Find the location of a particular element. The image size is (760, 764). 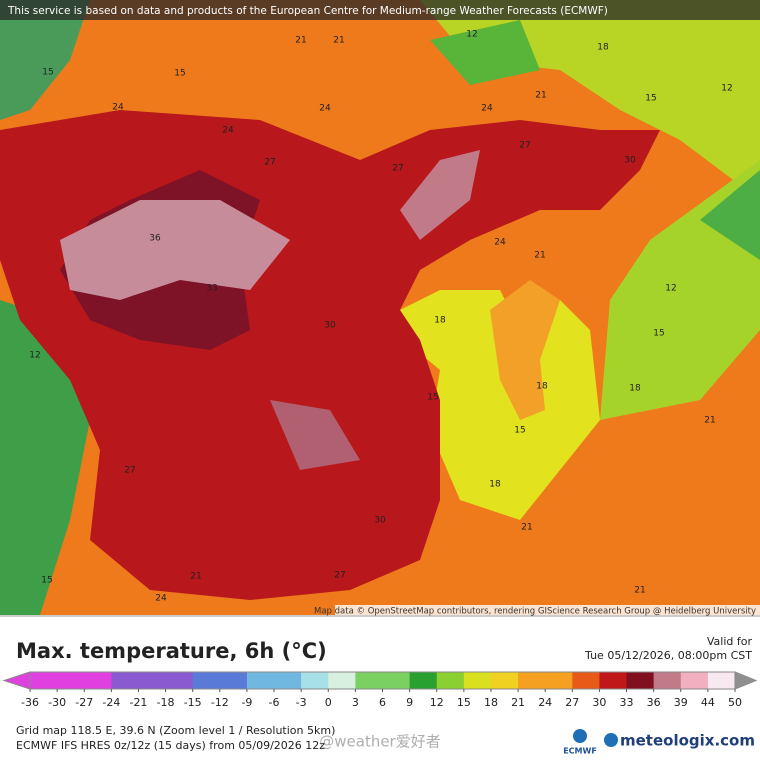

colorbar-tick-label: 0 is located at coordinates (328, 702).